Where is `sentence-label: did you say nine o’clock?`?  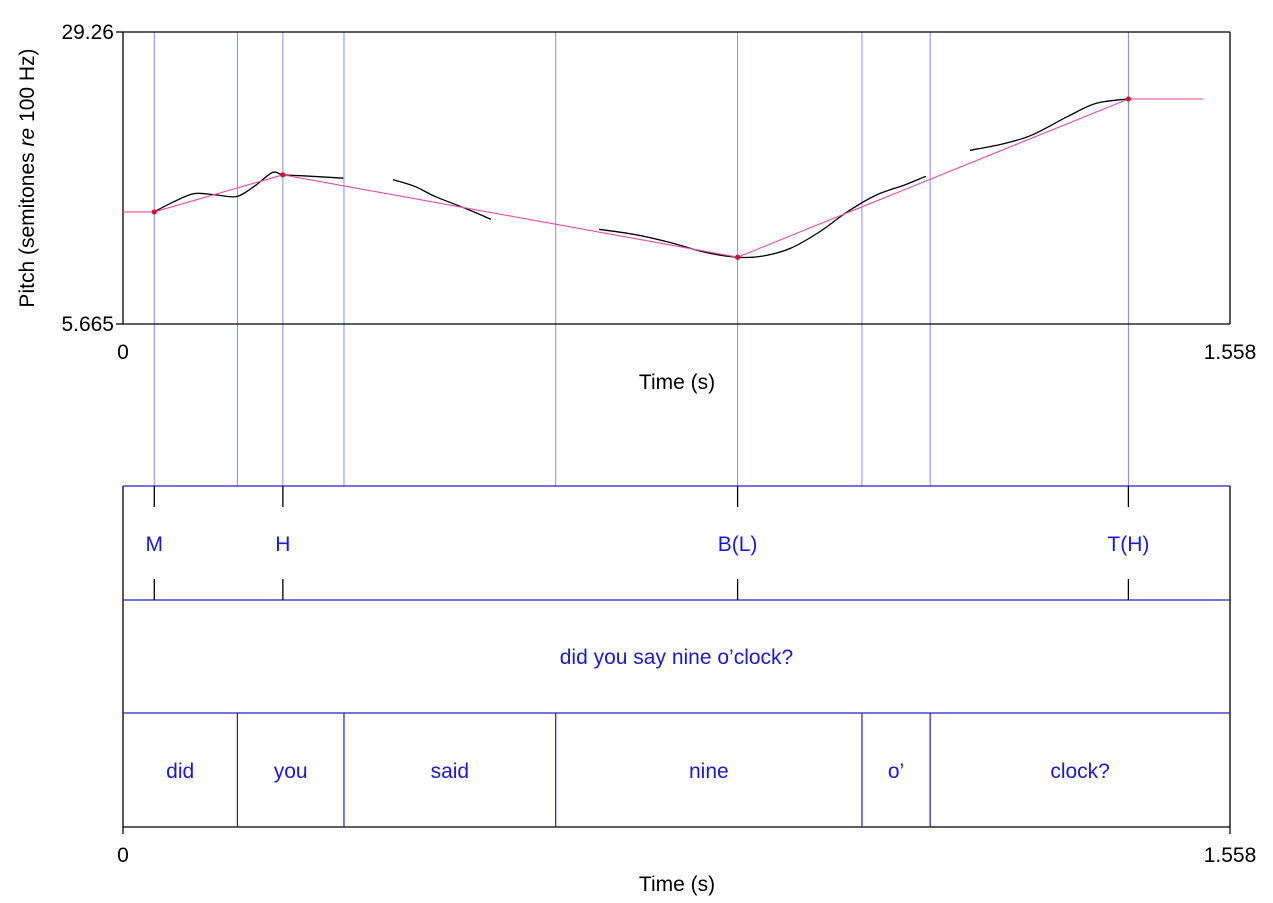 sentence-label: did you say nine o’clock? is located at coordinates (676, 657).